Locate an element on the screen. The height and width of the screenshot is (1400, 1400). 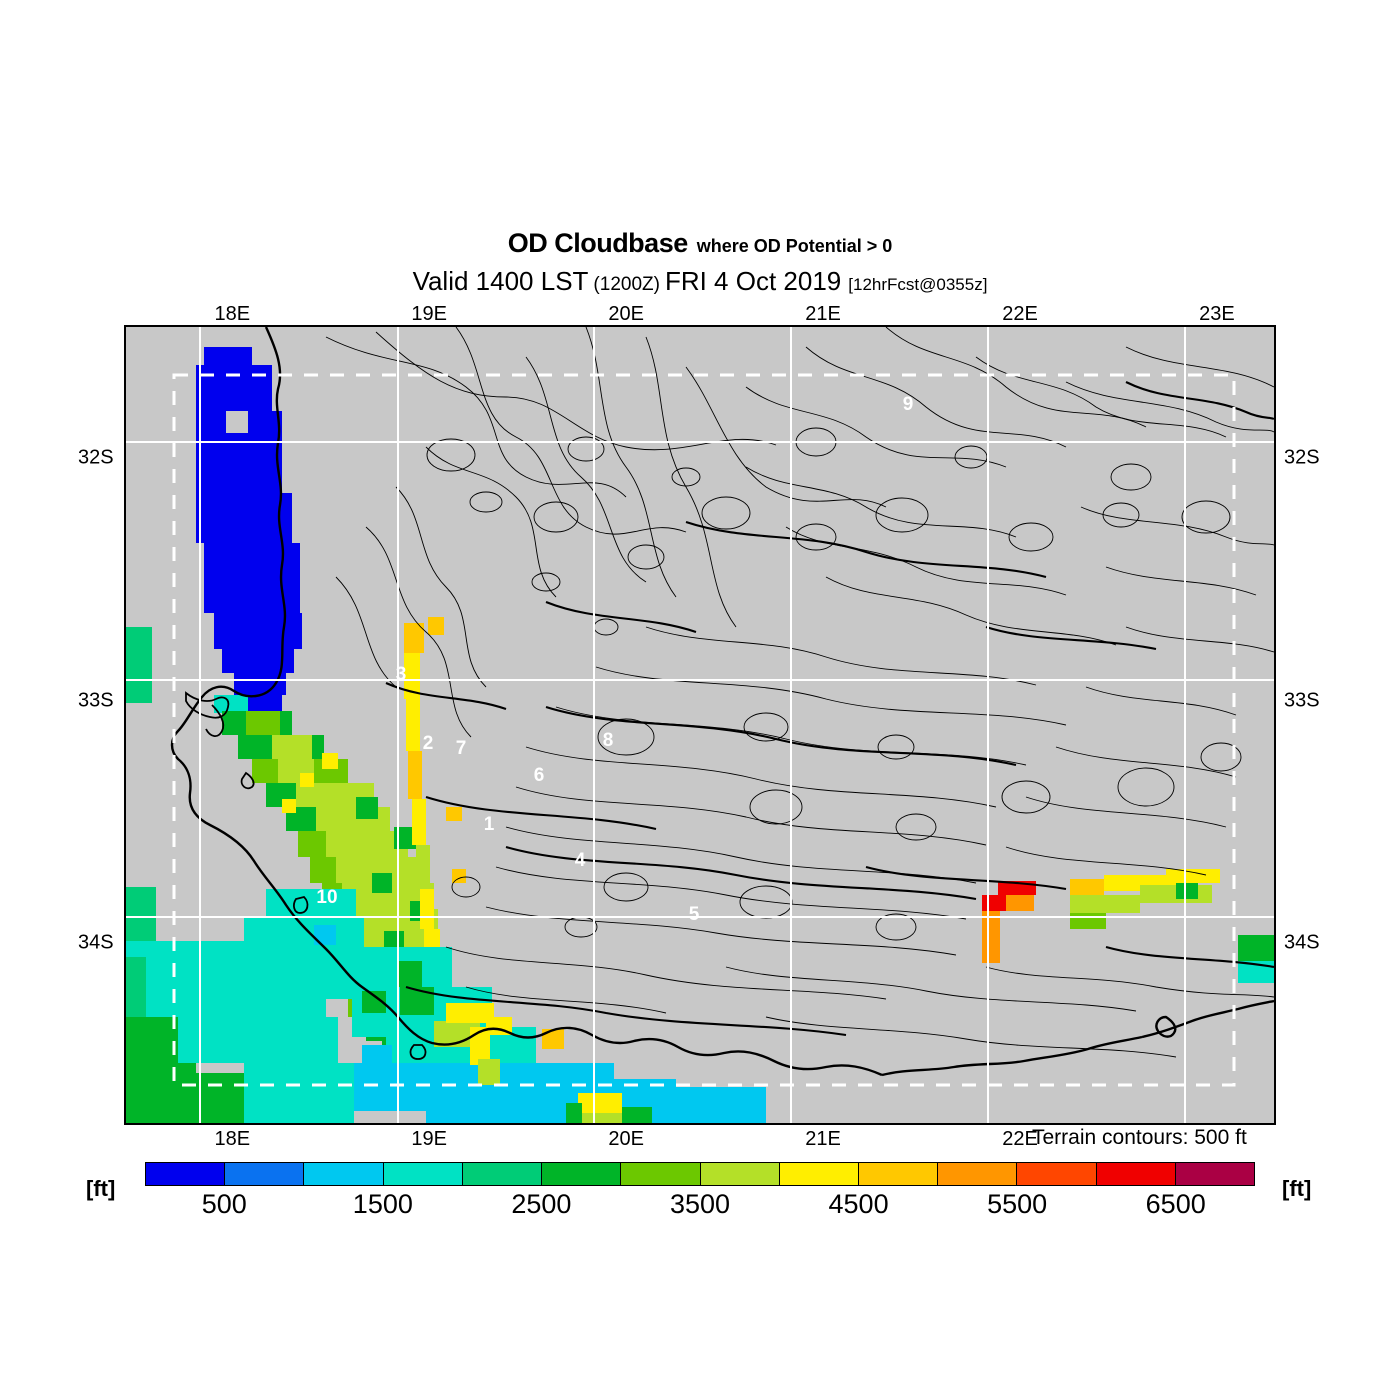
lon-label-top-23E: 23E is located at coordinates (1217, 314).